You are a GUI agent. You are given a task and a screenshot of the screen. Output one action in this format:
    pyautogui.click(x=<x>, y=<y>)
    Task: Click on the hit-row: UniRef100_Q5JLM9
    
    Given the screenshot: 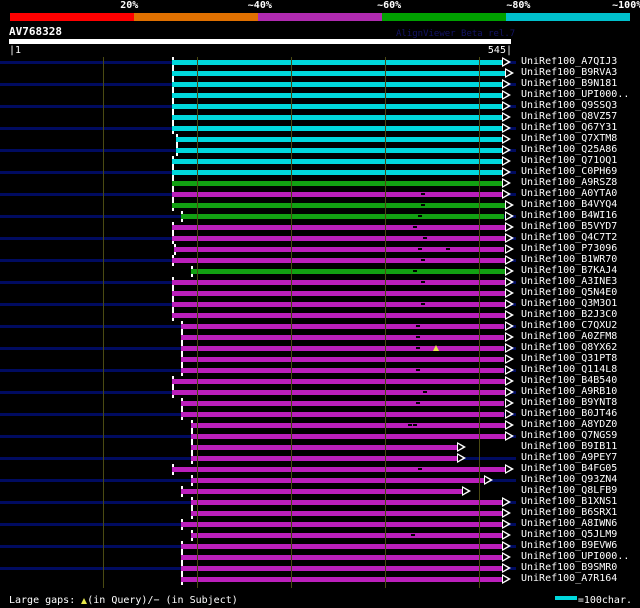 What is the action you would take?
    pyautogui.click(x=320, y=535)
    